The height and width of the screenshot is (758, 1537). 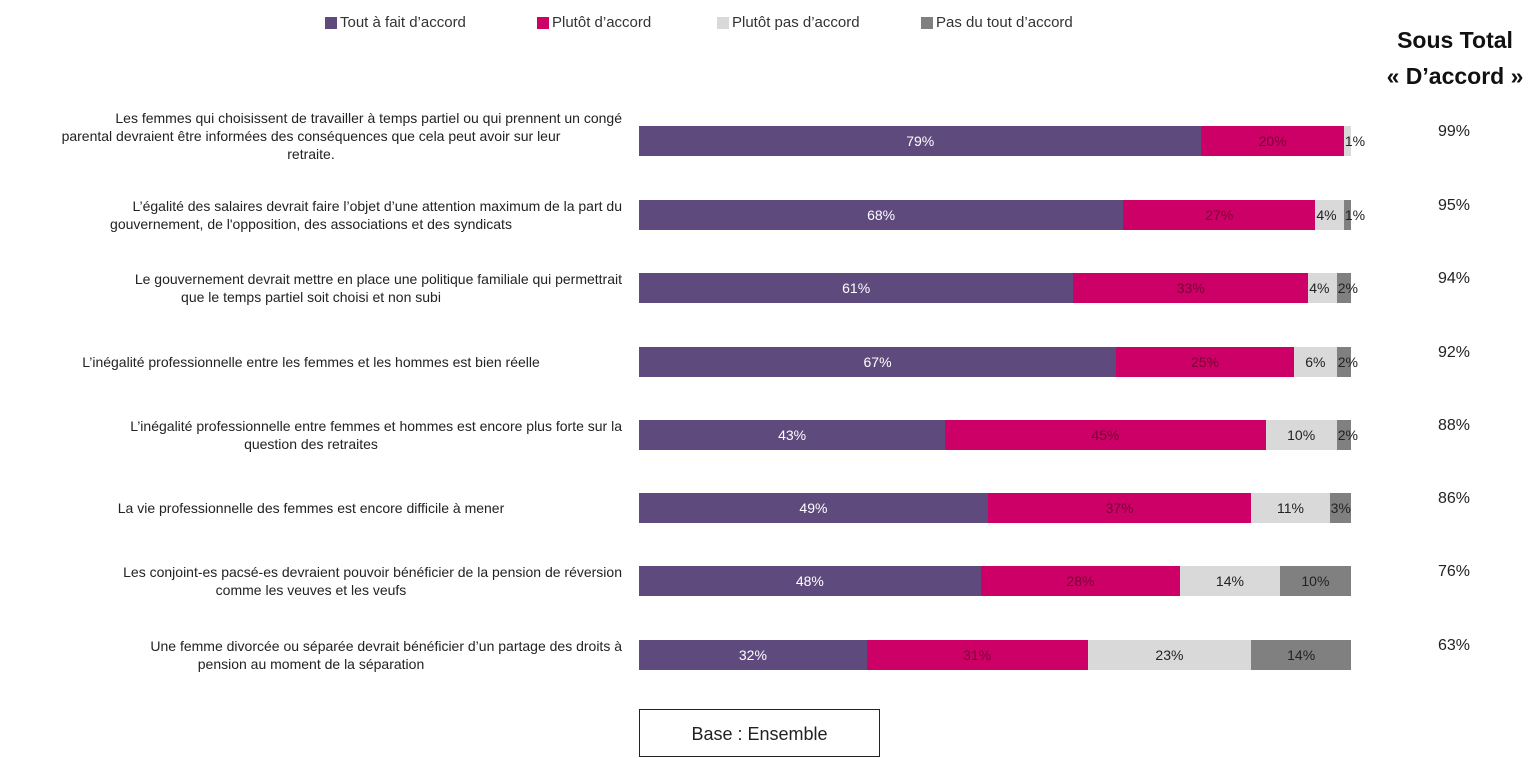 I want to click on data-label: 45%, so click(x=1105, y=435).